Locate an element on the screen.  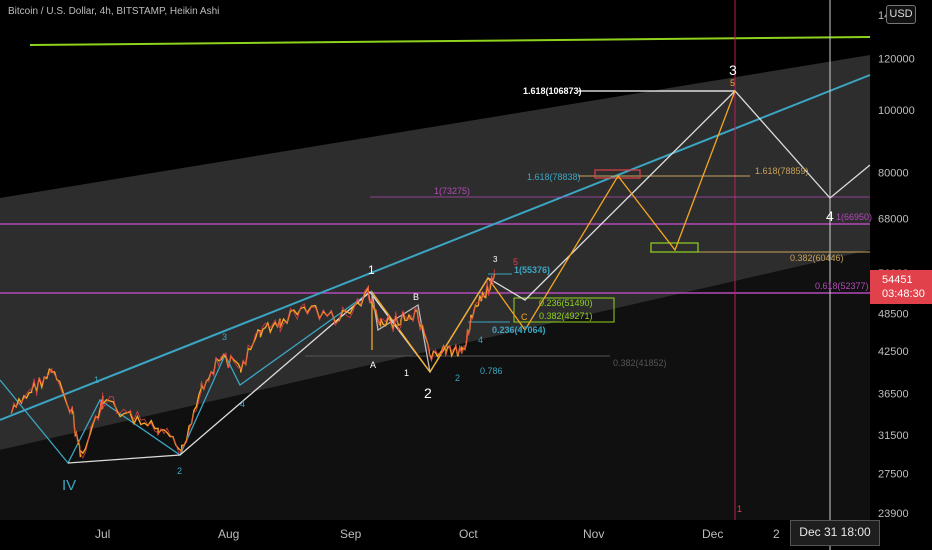
fib-level-label: 1.618(78859) is located at coordinates (782, 171).